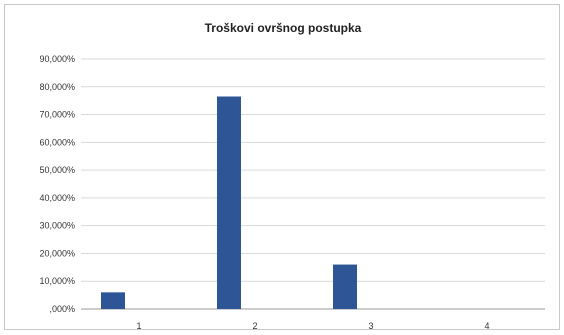  I want to click on y-tick-label: 40,000%, so click(57, 198).